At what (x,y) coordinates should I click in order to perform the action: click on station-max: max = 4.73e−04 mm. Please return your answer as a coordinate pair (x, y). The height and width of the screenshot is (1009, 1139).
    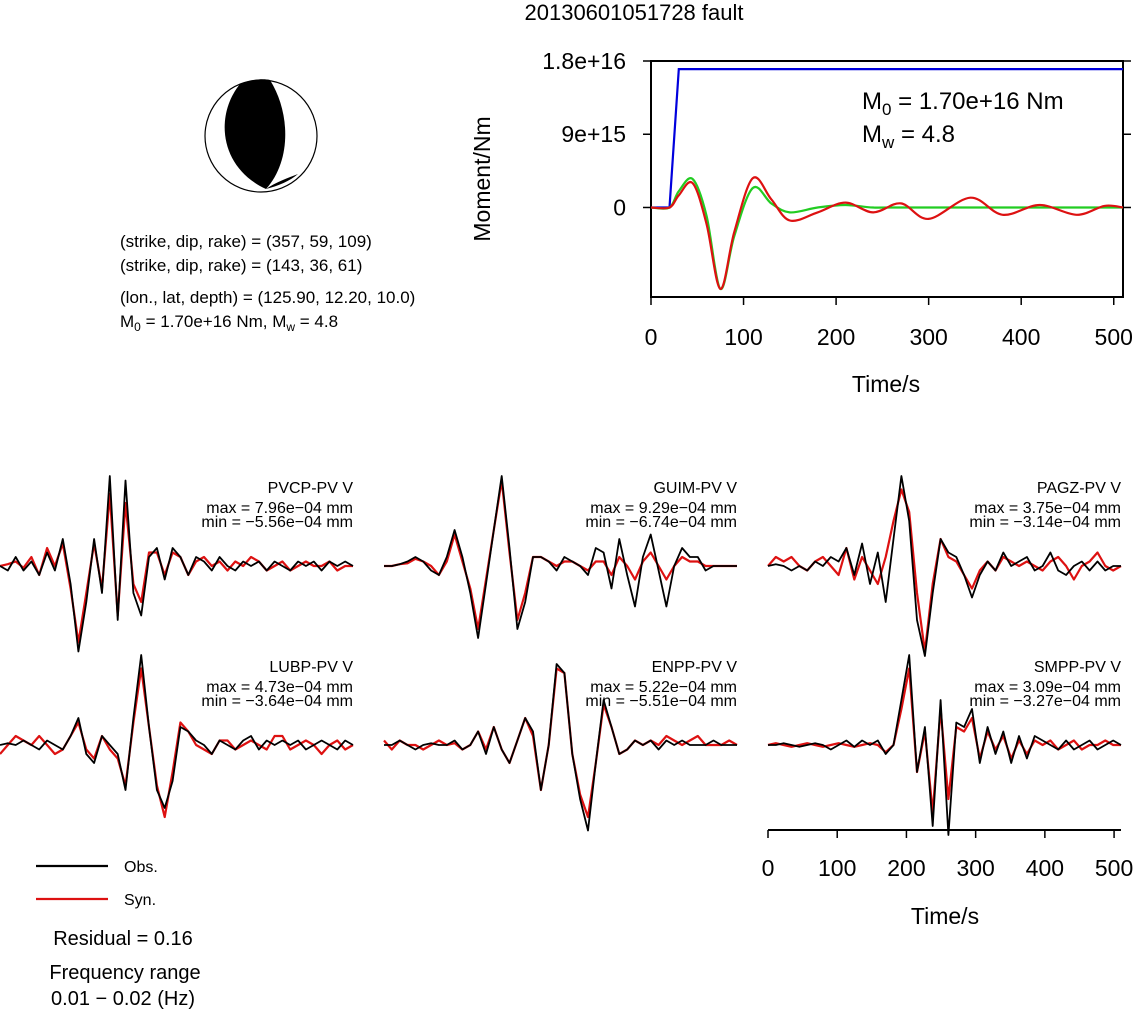
    Looking at the image, I should click on (279, 687).